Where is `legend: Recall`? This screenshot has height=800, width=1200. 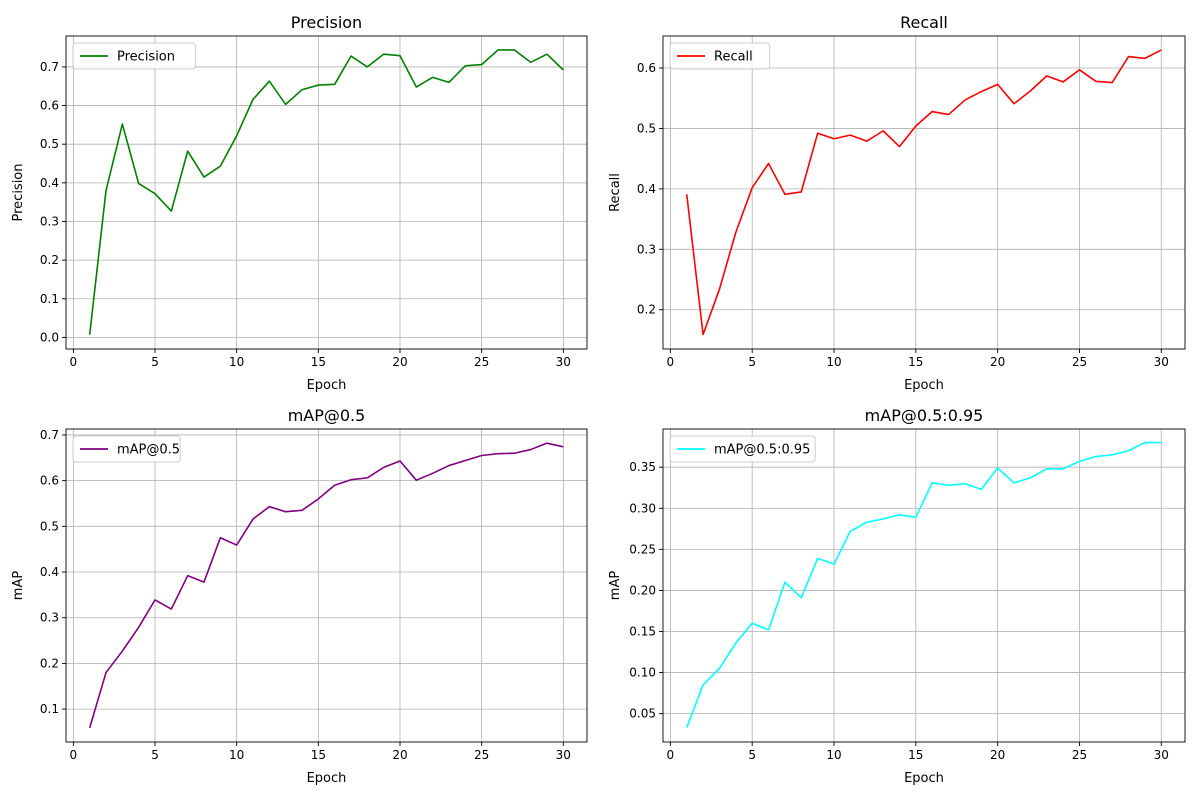
legend: Recall is located at coordinates (720, 56).